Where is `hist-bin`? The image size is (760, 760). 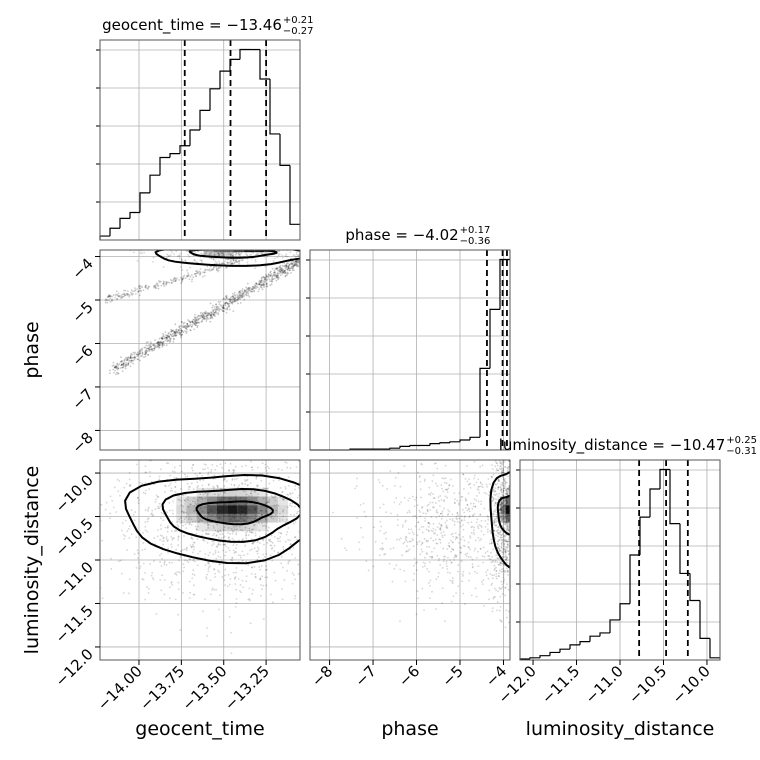 hist-bin is located at coordinates (274, 106).